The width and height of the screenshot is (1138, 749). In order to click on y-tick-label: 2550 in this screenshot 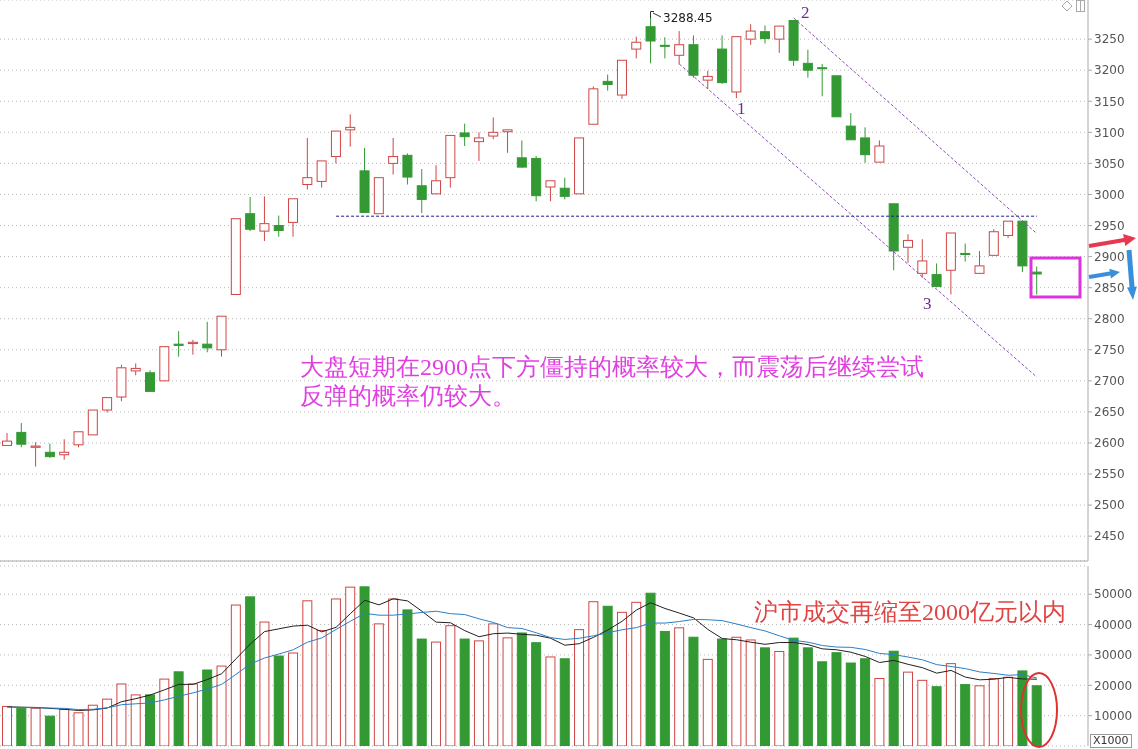, I will do `click(1109, 474)`.